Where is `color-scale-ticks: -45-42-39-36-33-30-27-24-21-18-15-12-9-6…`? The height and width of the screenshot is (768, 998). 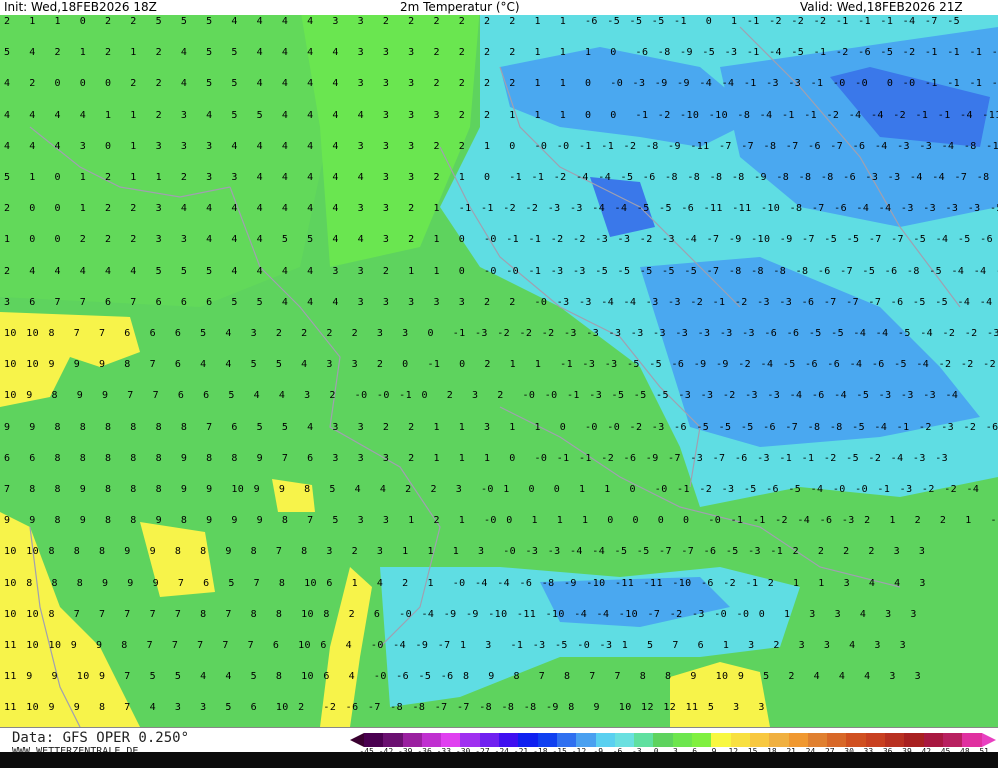 color-scale-ticks: -45-42-39-36-33-30-27-24-21-18-15-12-9-6… is located at coordinates (675, 751).